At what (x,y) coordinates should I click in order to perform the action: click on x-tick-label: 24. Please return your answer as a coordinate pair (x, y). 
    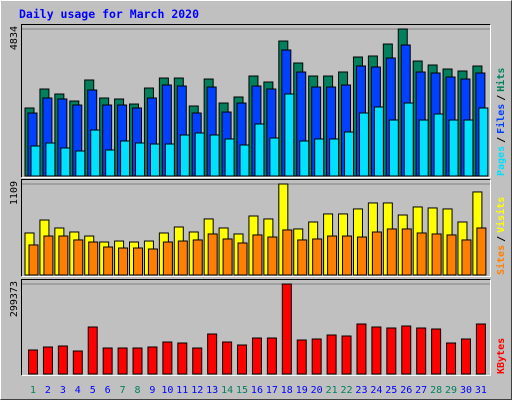
    Looking at the image, I should click on (376, 390).